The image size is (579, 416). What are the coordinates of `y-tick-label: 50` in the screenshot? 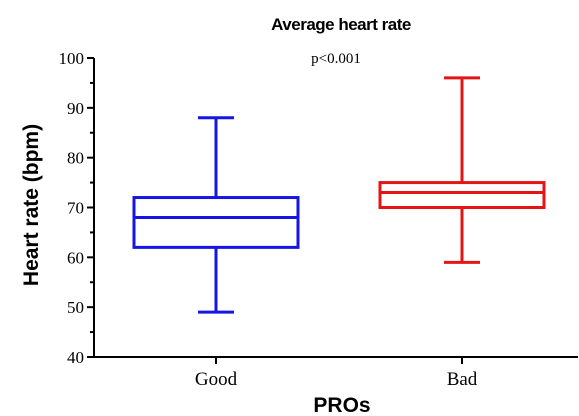 It's located at (75, 307).